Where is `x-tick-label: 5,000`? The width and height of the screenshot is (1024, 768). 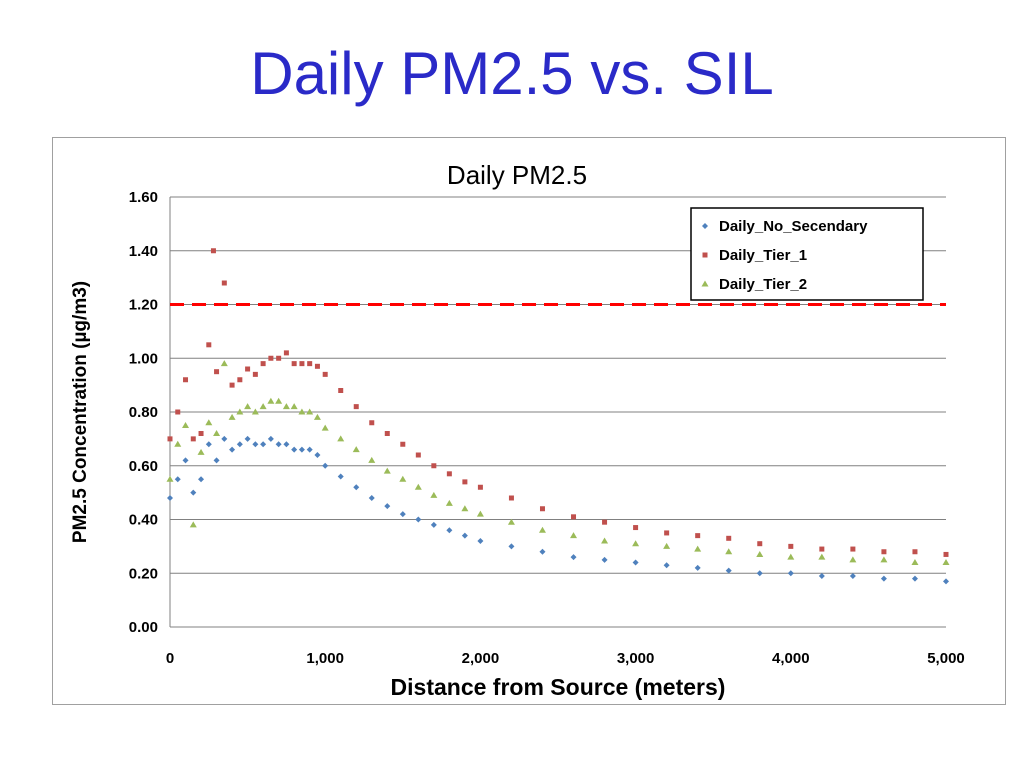 x-tick-label: 5,000 is located at coordinates (946, 658).